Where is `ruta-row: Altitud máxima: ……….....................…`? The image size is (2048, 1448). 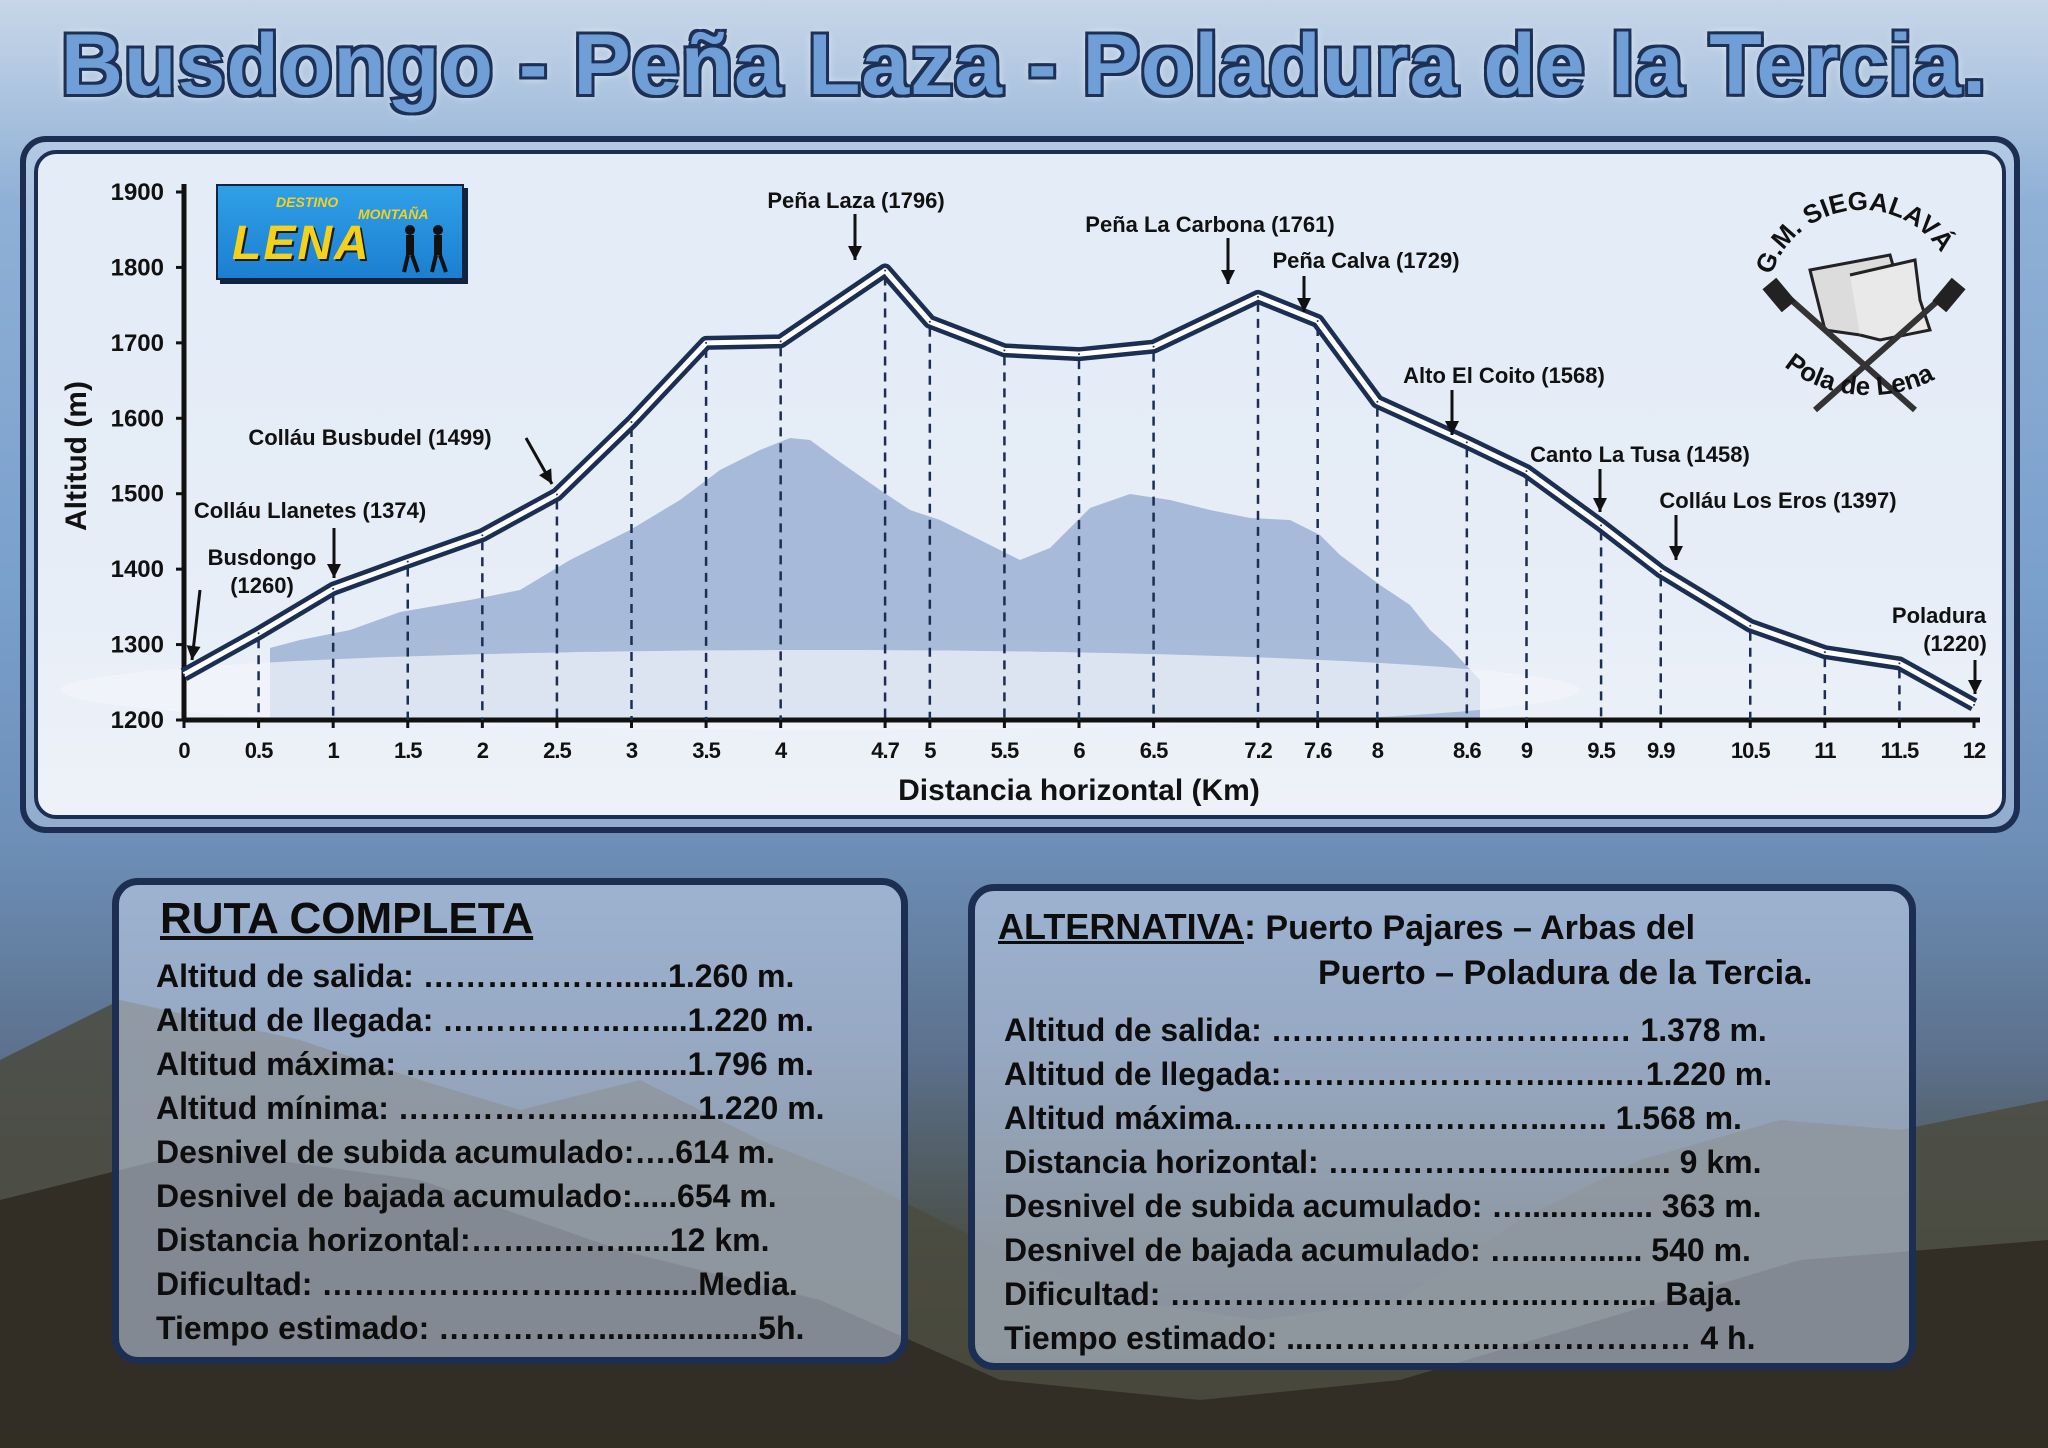 ruta-row: Altitud máxima: ……….....................… is located at coordinates (485, 1064).